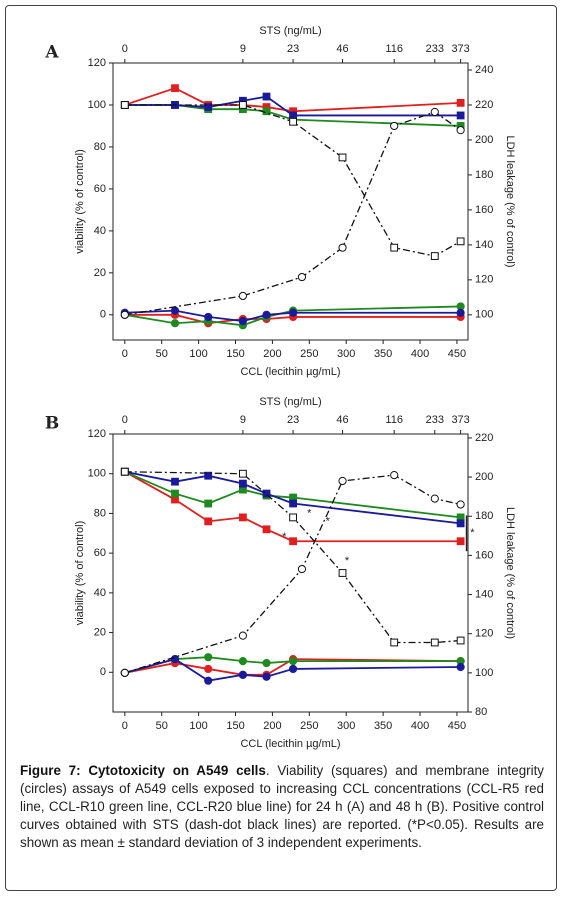 The width and height of the screenshot is (564, 897). Describe the element at coordinates (484, 105) in the screenshot. I see `y2-tick-label: 220` at that location.